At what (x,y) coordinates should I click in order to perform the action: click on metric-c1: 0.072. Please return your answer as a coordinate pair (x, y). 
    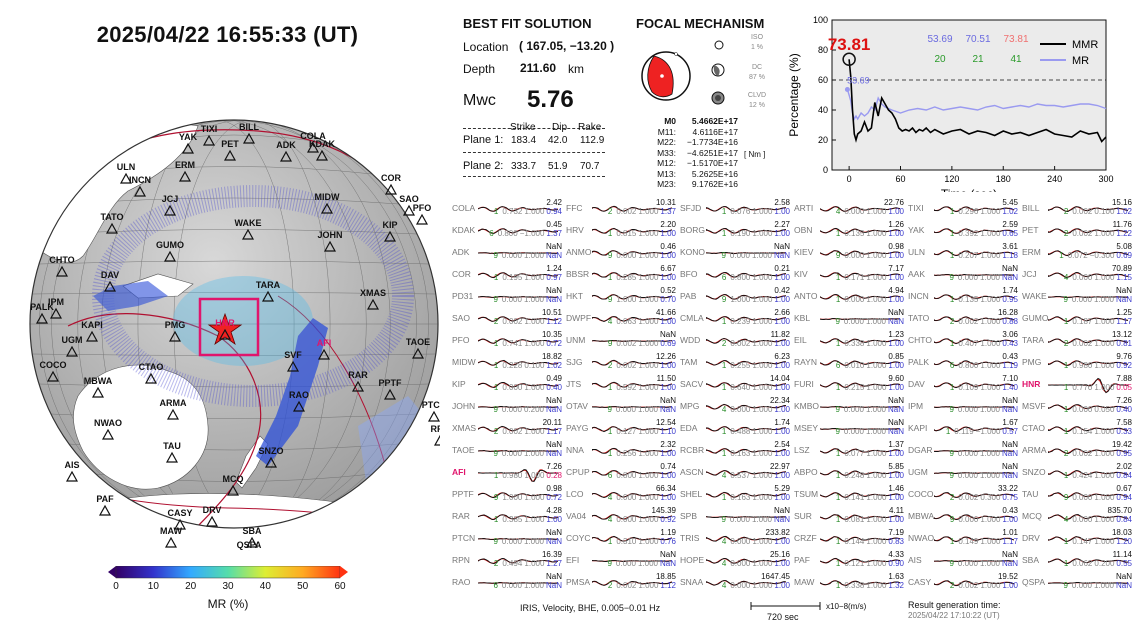
    Looking at the image, I should click on (1077, 255).